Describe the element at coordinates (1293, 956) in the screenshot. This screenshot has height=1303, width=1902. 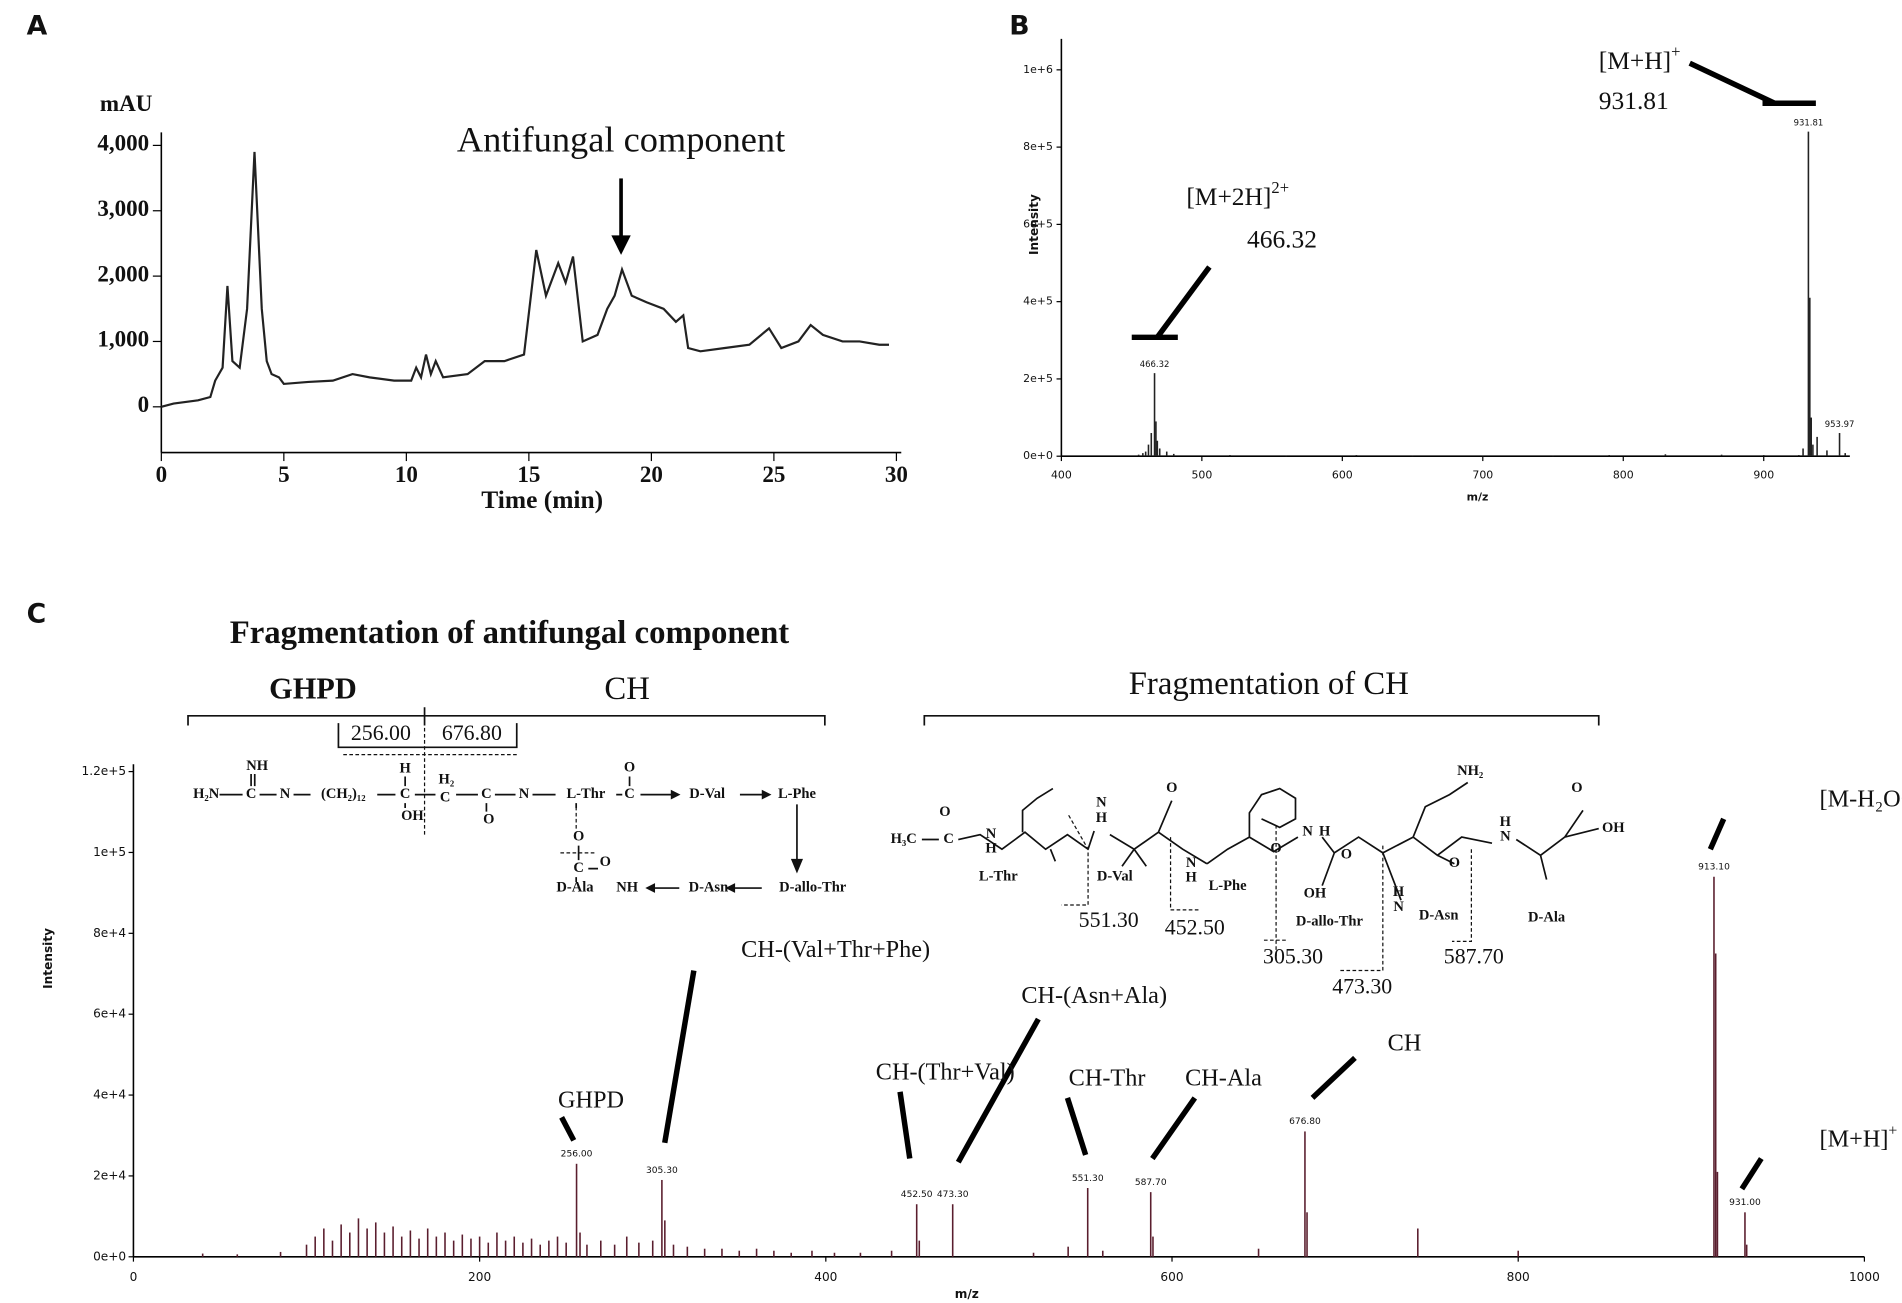
I see `fragment-label: 305.30` at that location.